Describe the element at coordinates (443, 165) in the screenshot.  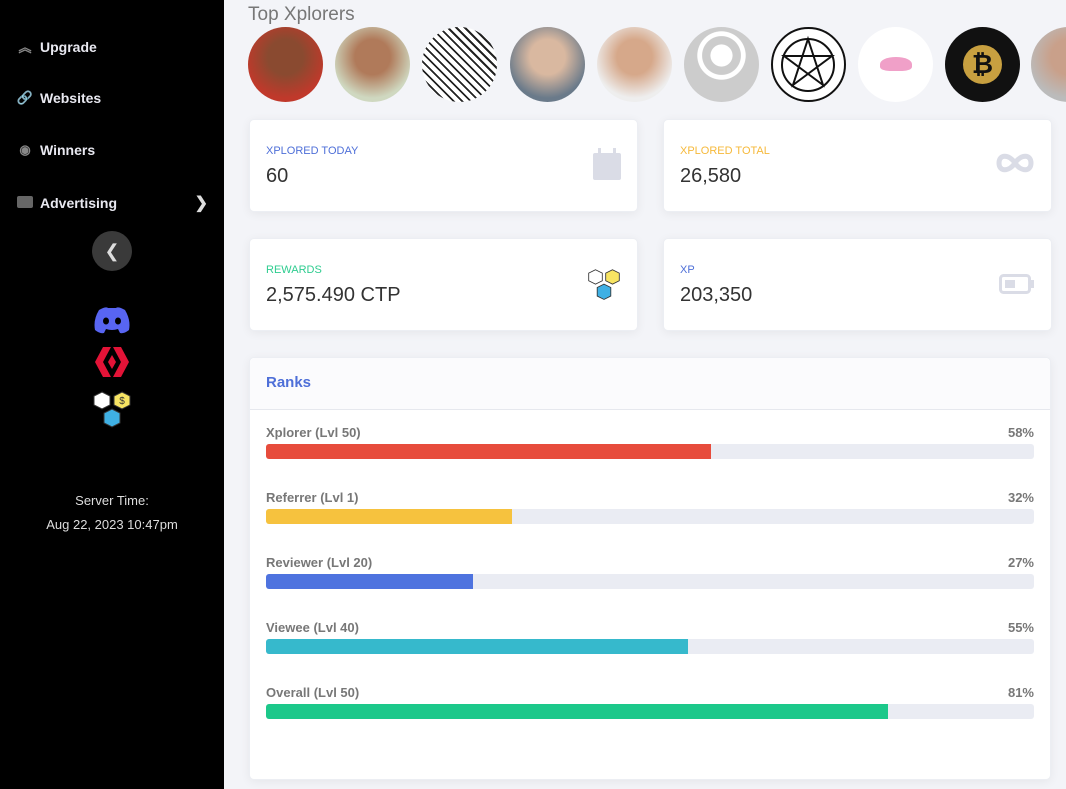
I see `stat-card-xplored-today: XPLORED TODAY 60` at that location.